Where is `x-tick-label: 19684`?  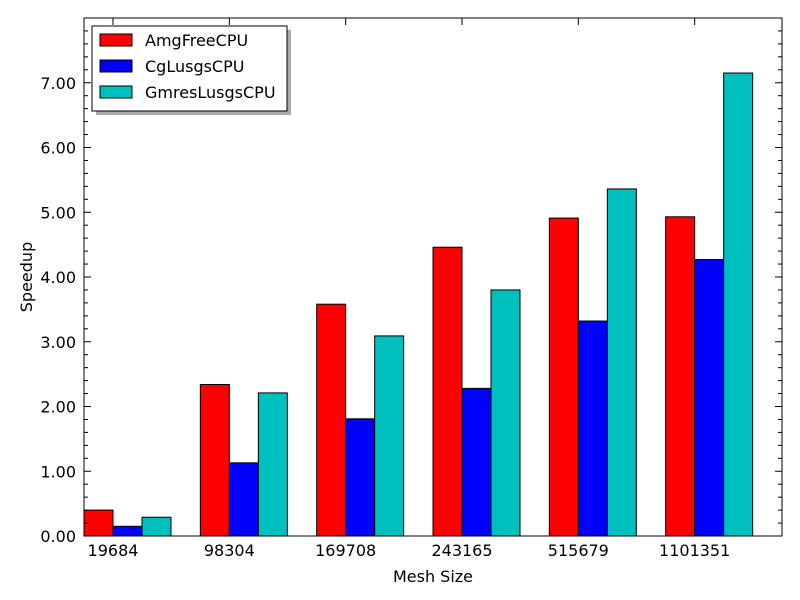 x-tick-label: 19684 is located at coordinates (113, 550).